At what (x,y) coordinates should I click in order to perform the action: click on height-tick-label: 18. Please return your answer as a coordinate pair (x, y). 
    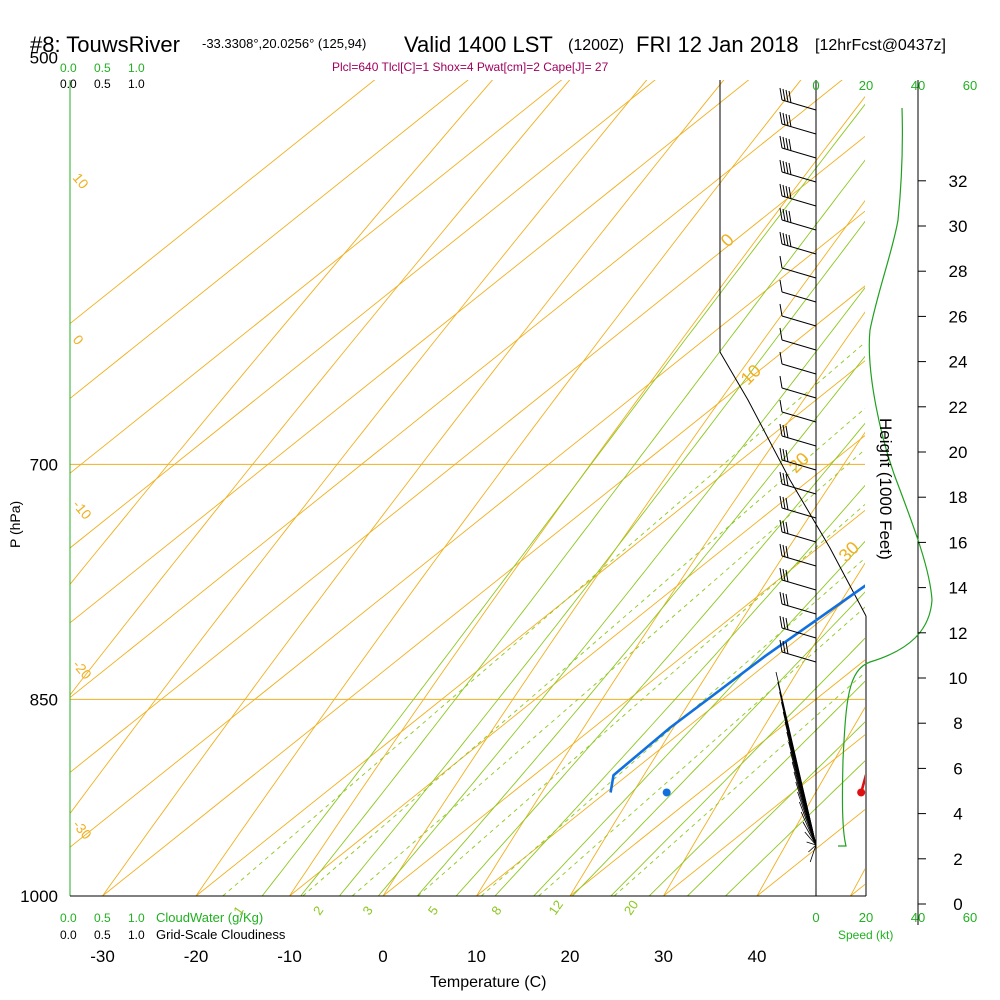
    Looking at the image, I should click on (958, 497).